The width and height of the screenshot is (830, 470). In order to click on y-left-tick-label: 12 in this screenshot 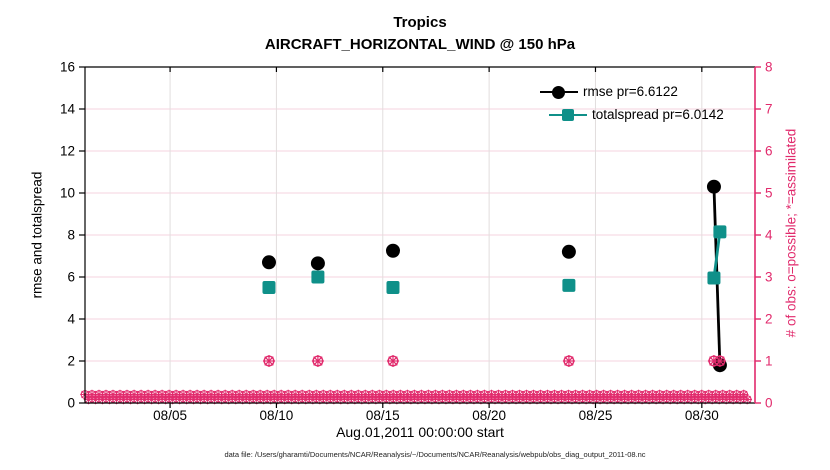, I will do `click(67, 151)`.